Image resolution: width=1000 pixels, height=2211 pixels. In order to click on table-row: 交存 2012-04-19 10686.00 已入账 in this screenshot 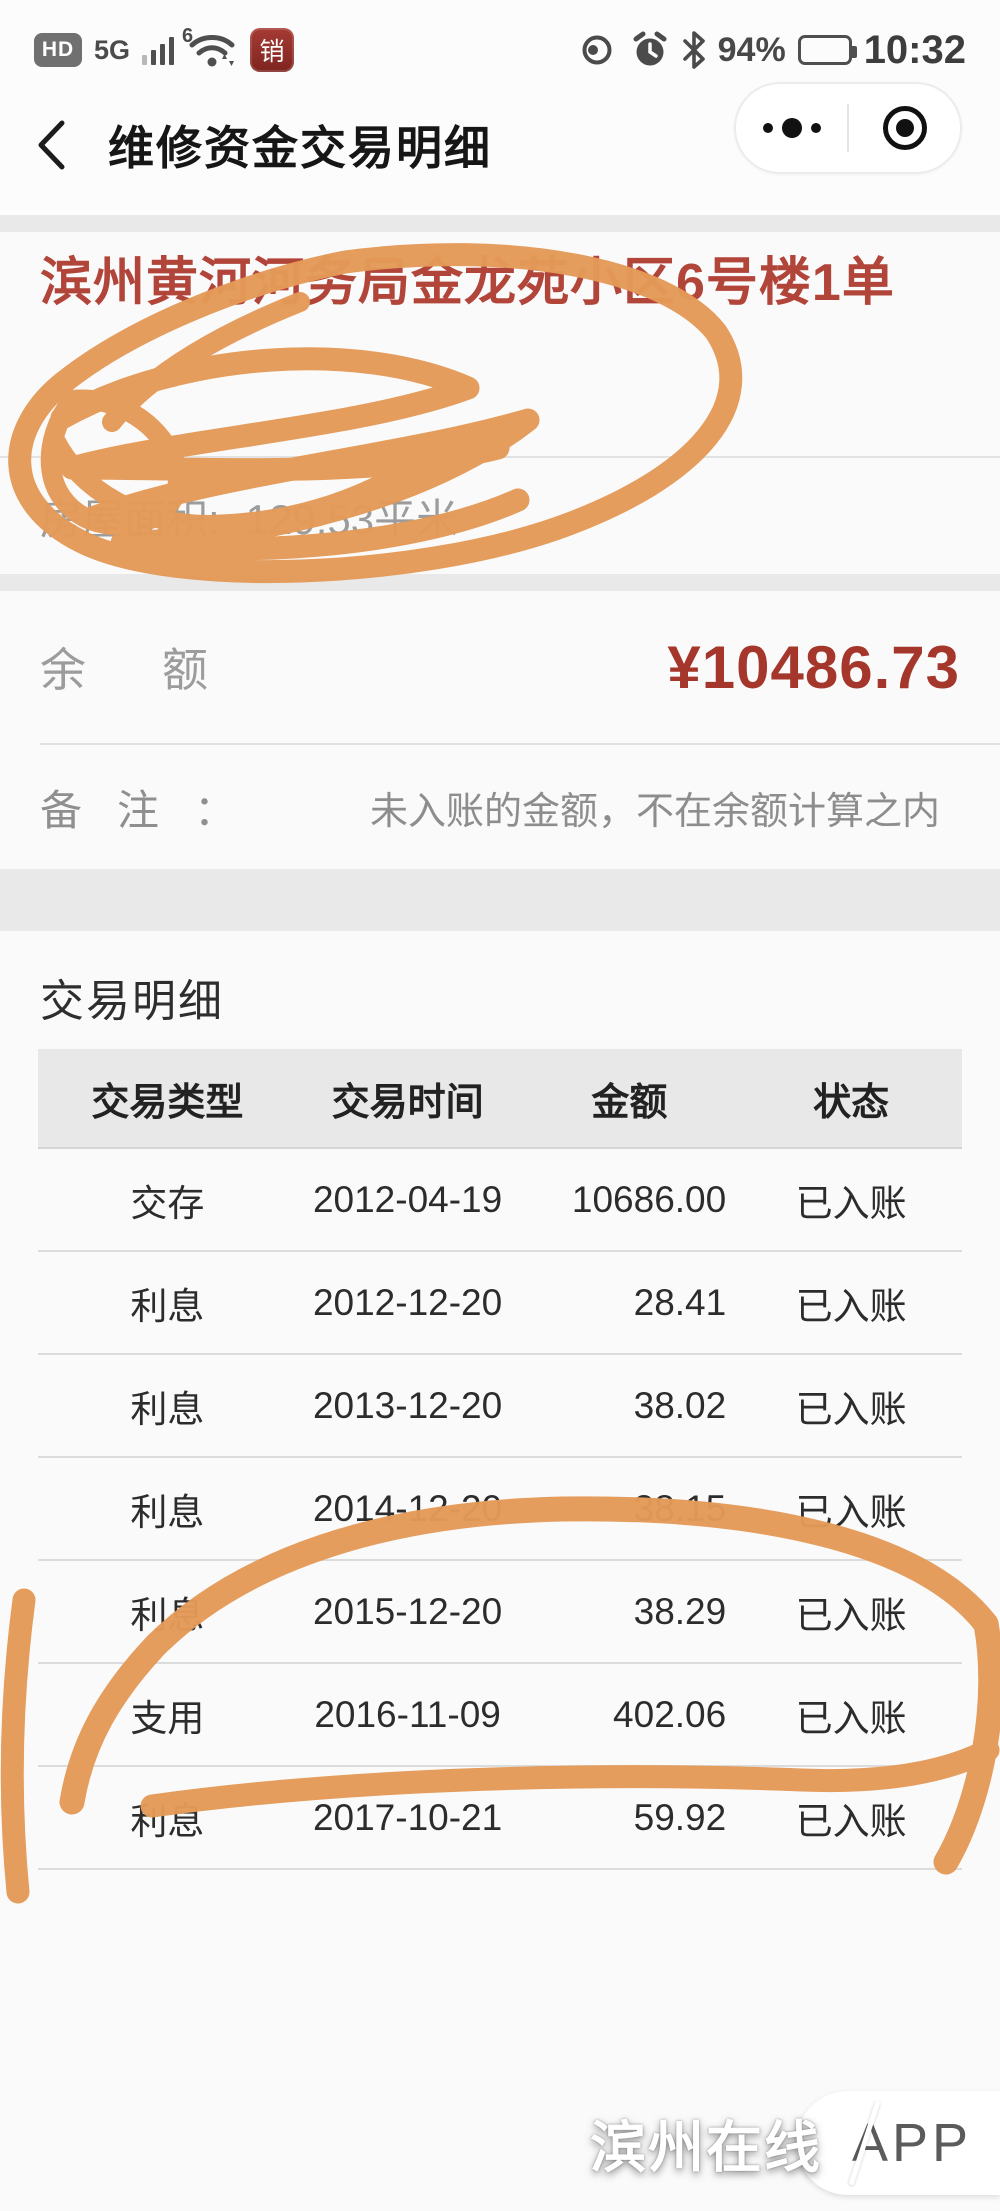, I will do `click(500, 1200)`.